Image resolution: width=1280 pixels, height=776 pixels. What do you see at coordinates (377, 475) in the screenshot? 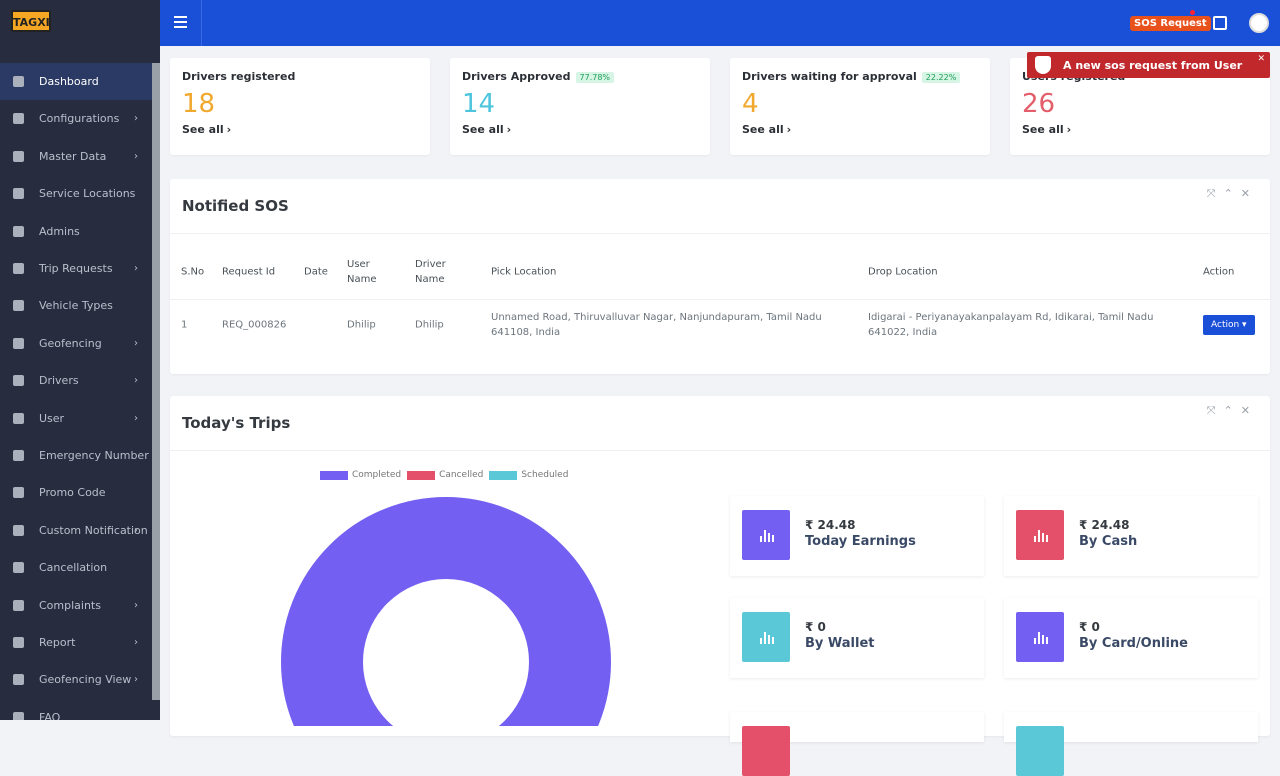
I see `legend-label: Completed` at bounding box center [377, 475].